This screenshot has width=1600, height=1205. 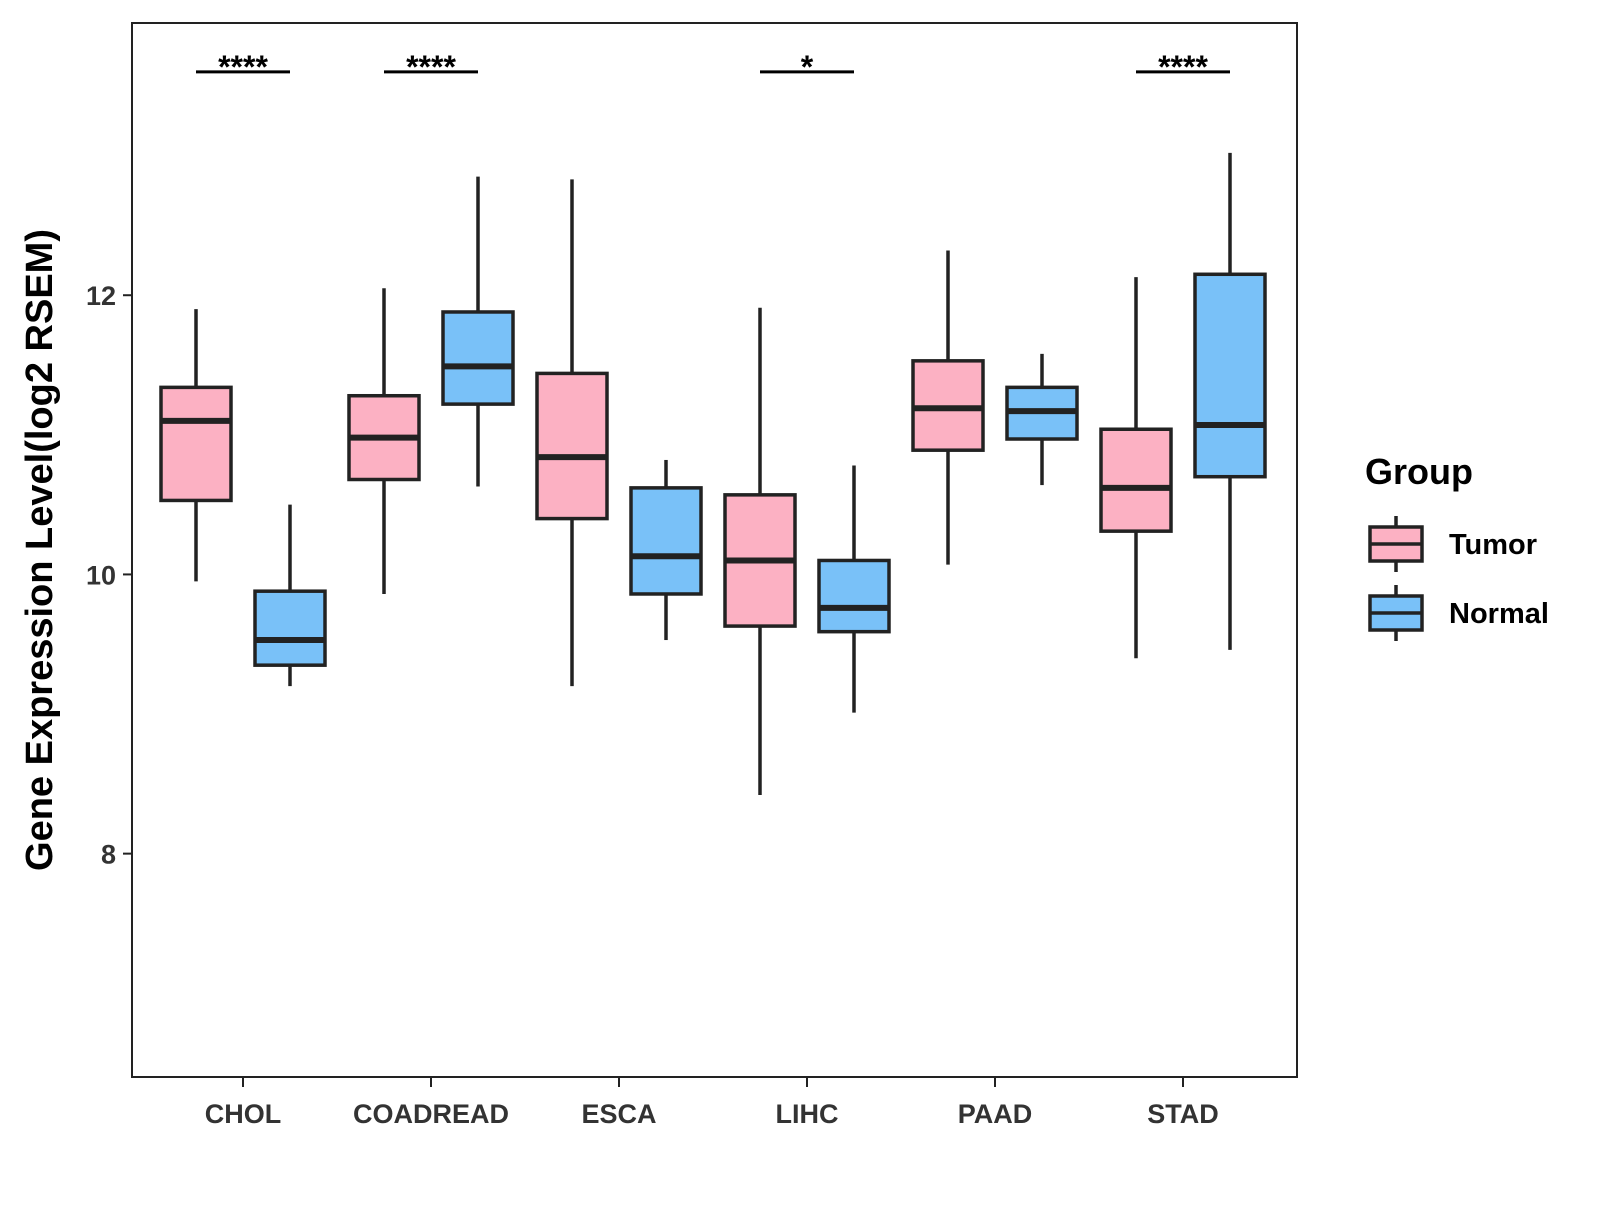 What do you see at coordinates (1419, 471) in the screenshot?
I see `legend-title: Group` at bounding box center [1419, 471].